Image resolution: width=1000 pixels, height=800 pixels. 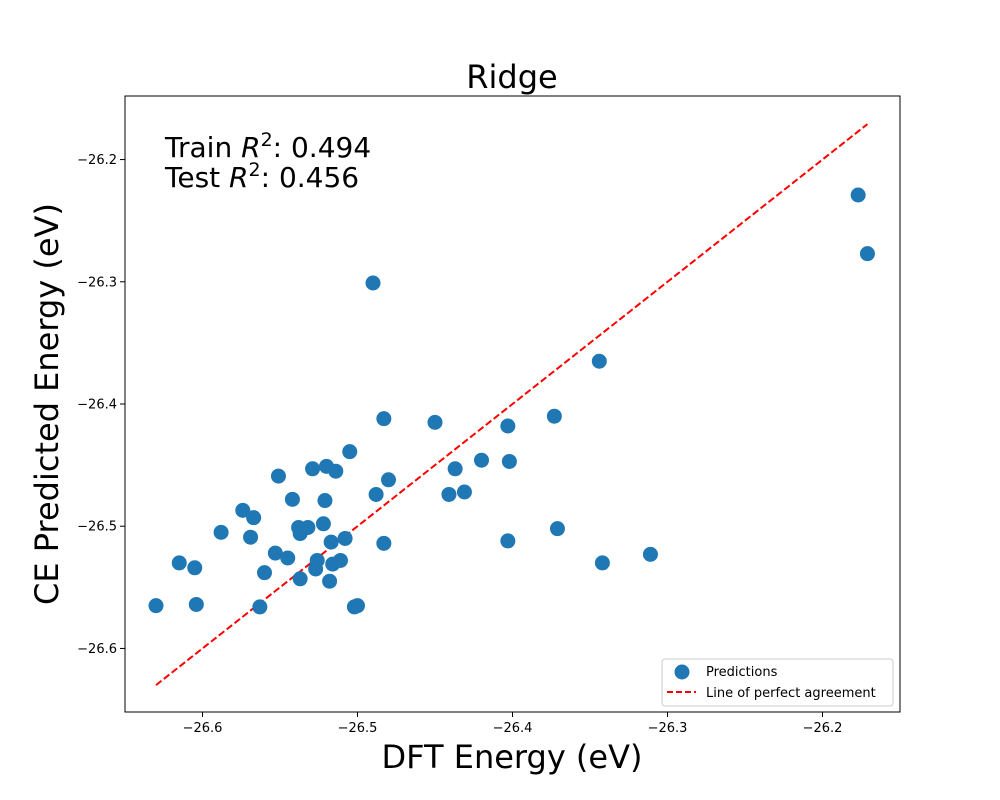 I want to click on x-tick-label: −26.5, so click(x=358, y=728).